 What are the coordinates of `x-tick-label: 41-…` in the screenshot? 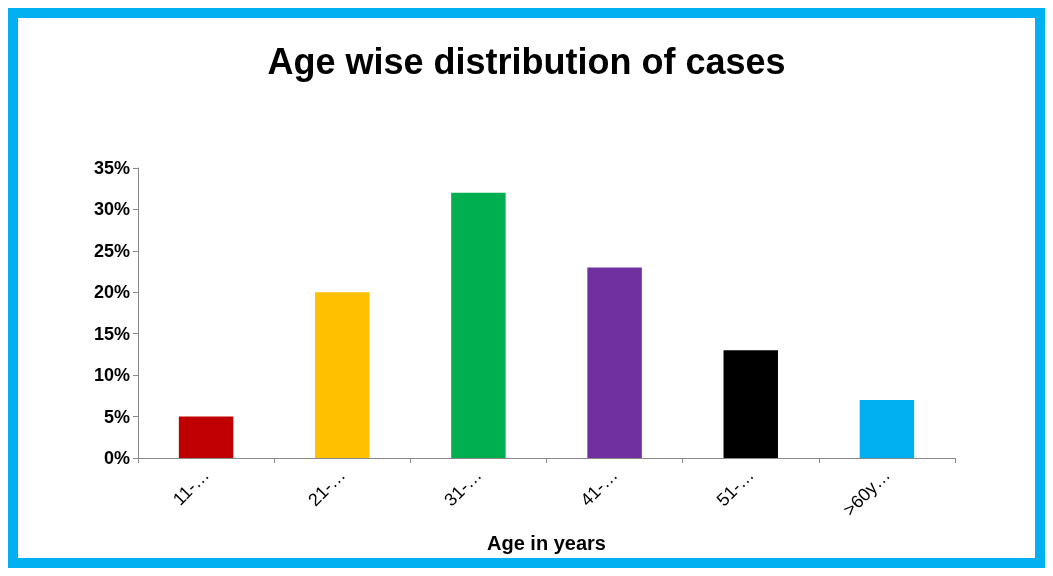 It's located at (599, 487).